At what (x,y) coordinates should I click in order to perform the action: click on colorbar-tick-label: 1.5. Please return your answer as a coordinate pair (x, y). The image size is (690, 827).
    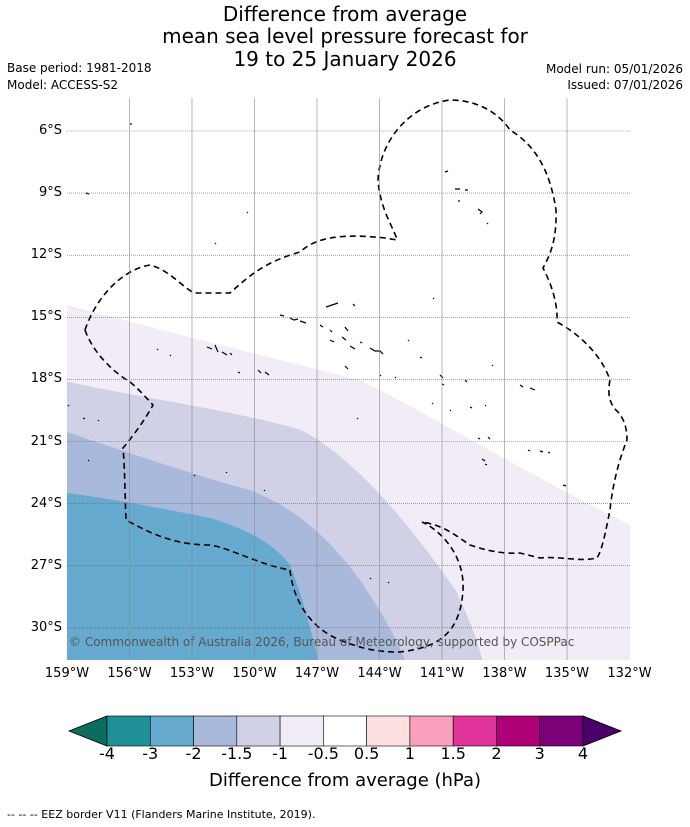
    Looking at the image, I should click on (453, 753).